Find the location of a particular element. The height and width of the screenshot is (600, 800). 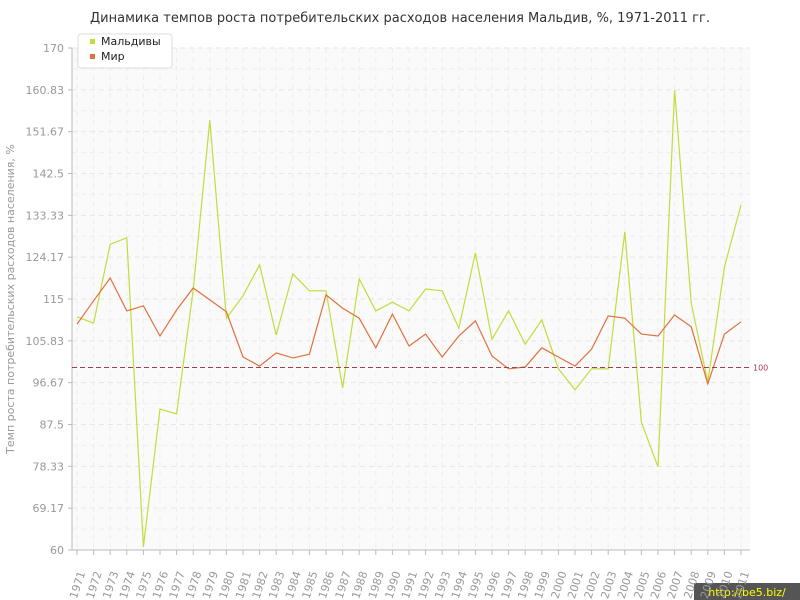

y-tick-label: 115 is located at coordinates (53, 299).